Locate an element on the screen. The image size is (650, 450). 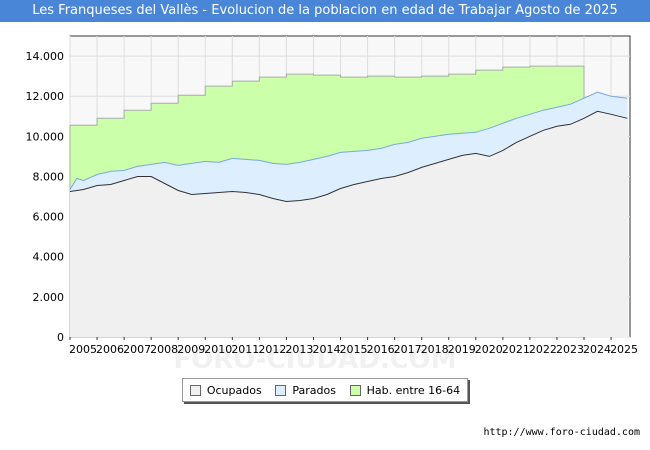
x-tick-label: 2005 is located at coordinates (83, 349).